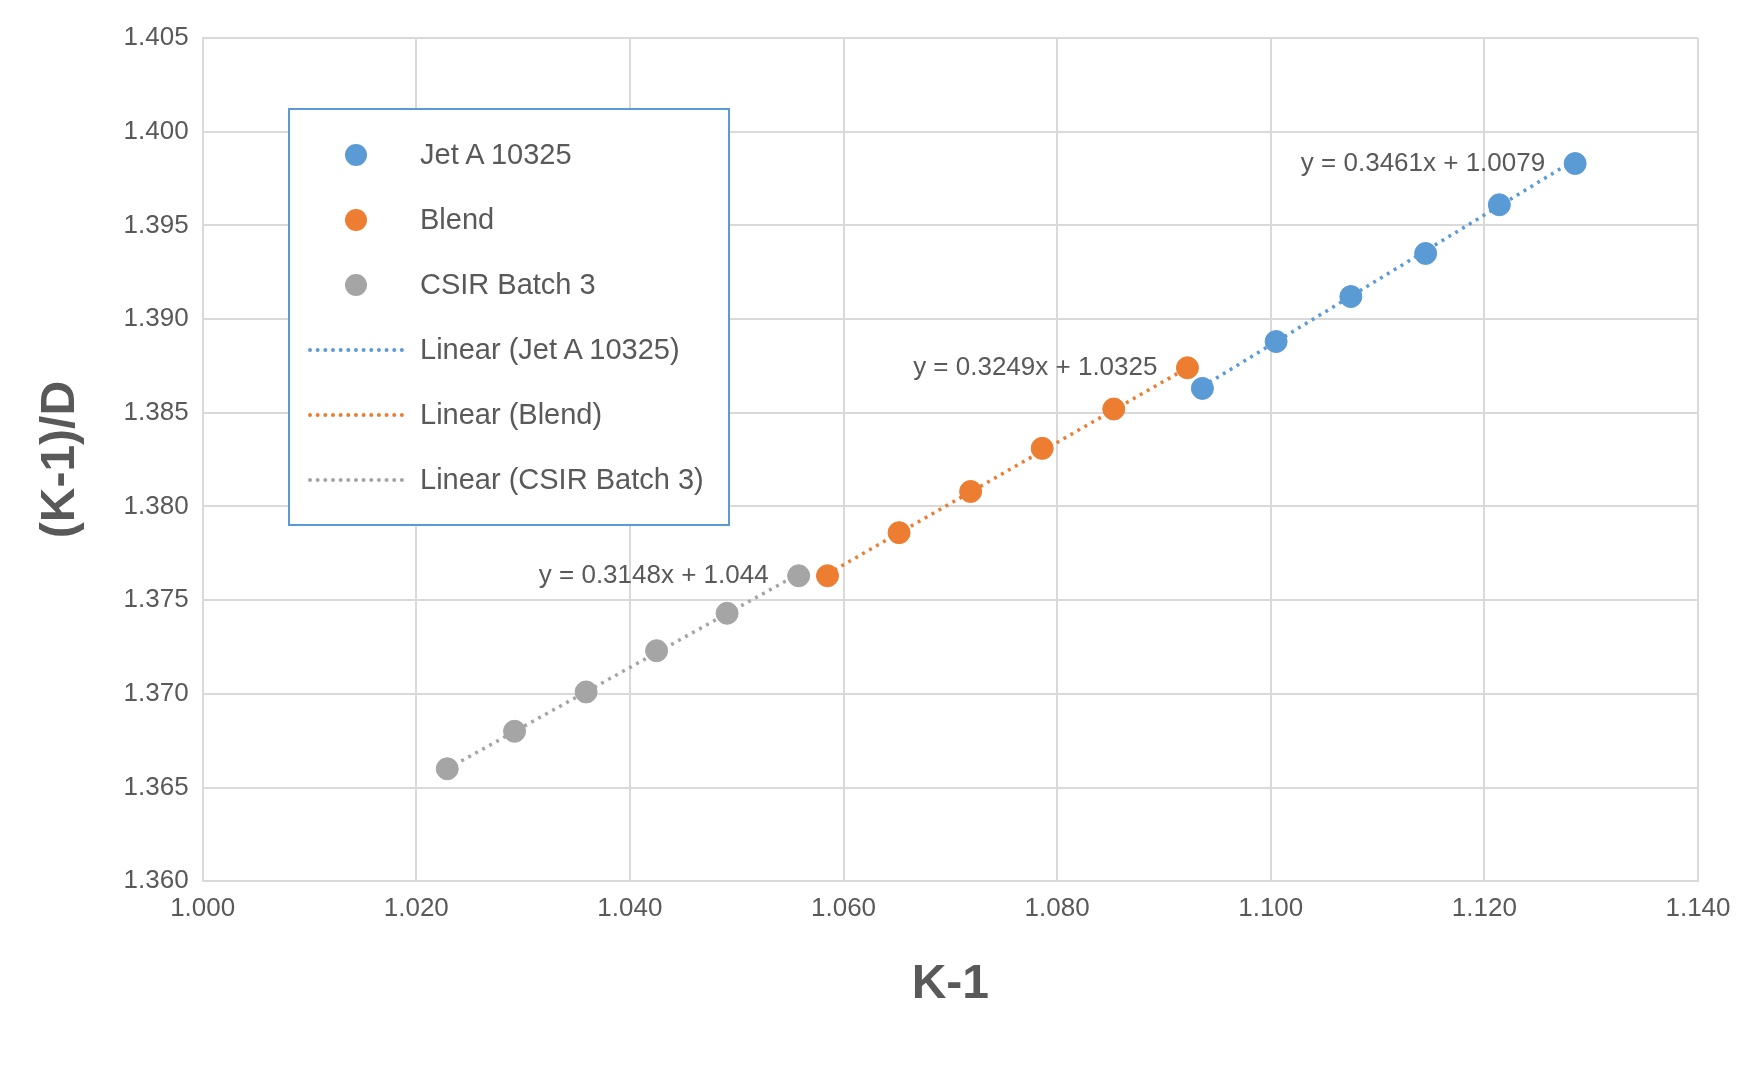 The height and width of the screenshot is (1072, 1759). What do you see at coordinates (156, 504) in the screenshot?
I see `y-tick-label: 1.380` at bounding box center [156, 504].